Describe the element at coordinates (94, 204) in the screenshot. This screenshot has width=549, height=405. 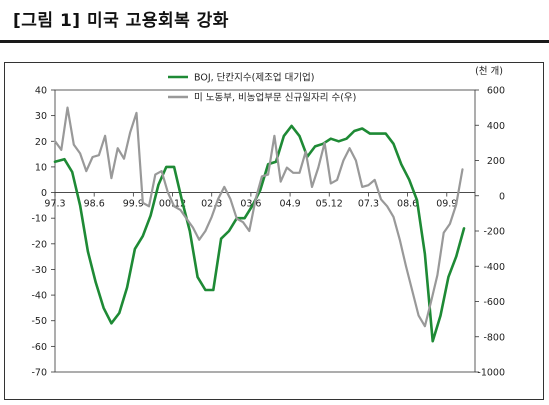
I see `x-axis-tick-label: 98.6` at that location.